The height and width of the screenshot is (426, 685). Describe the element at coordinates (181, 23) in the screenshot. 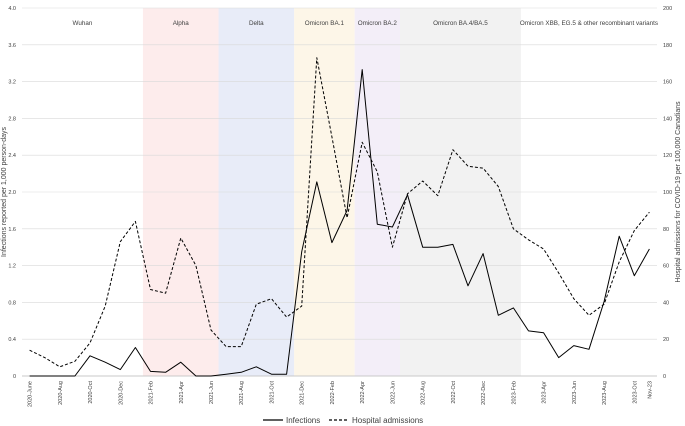

I see `period-label: Alpha` at that location.